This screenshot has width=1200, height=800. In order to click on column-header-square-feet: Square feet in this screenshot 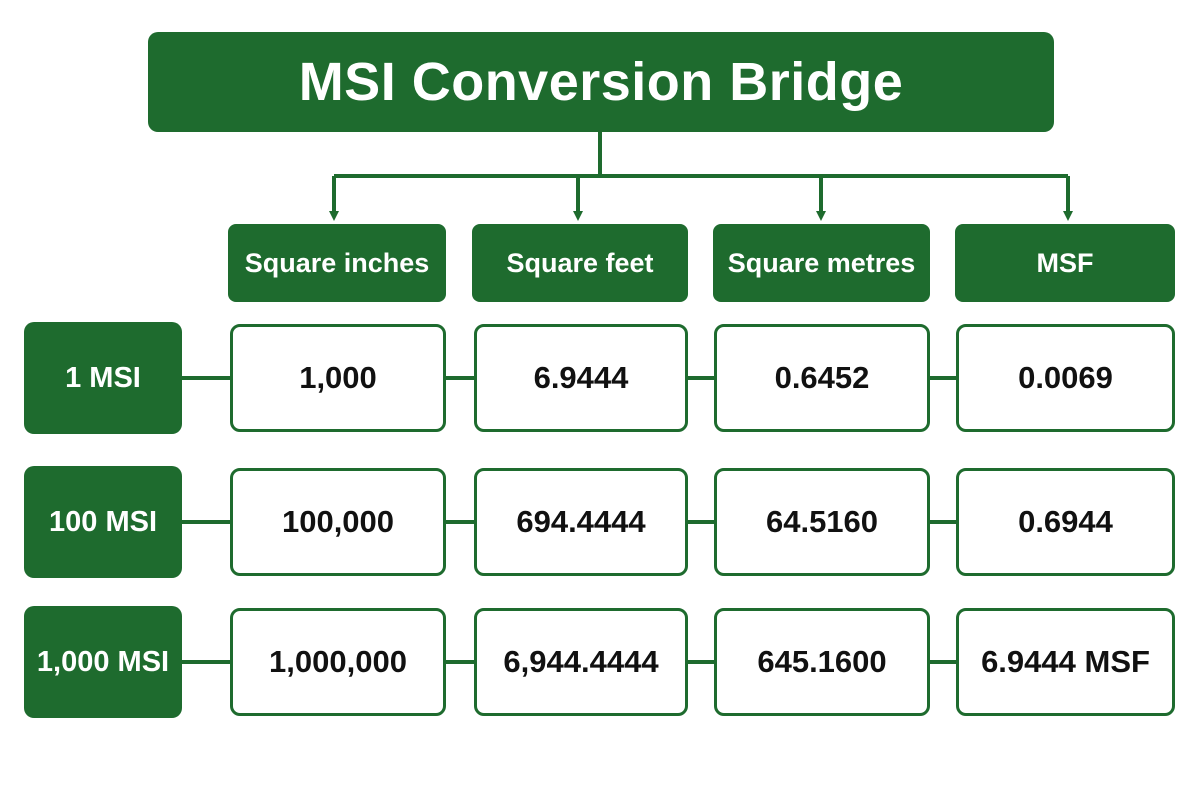, I will do `click(580, 263)`.